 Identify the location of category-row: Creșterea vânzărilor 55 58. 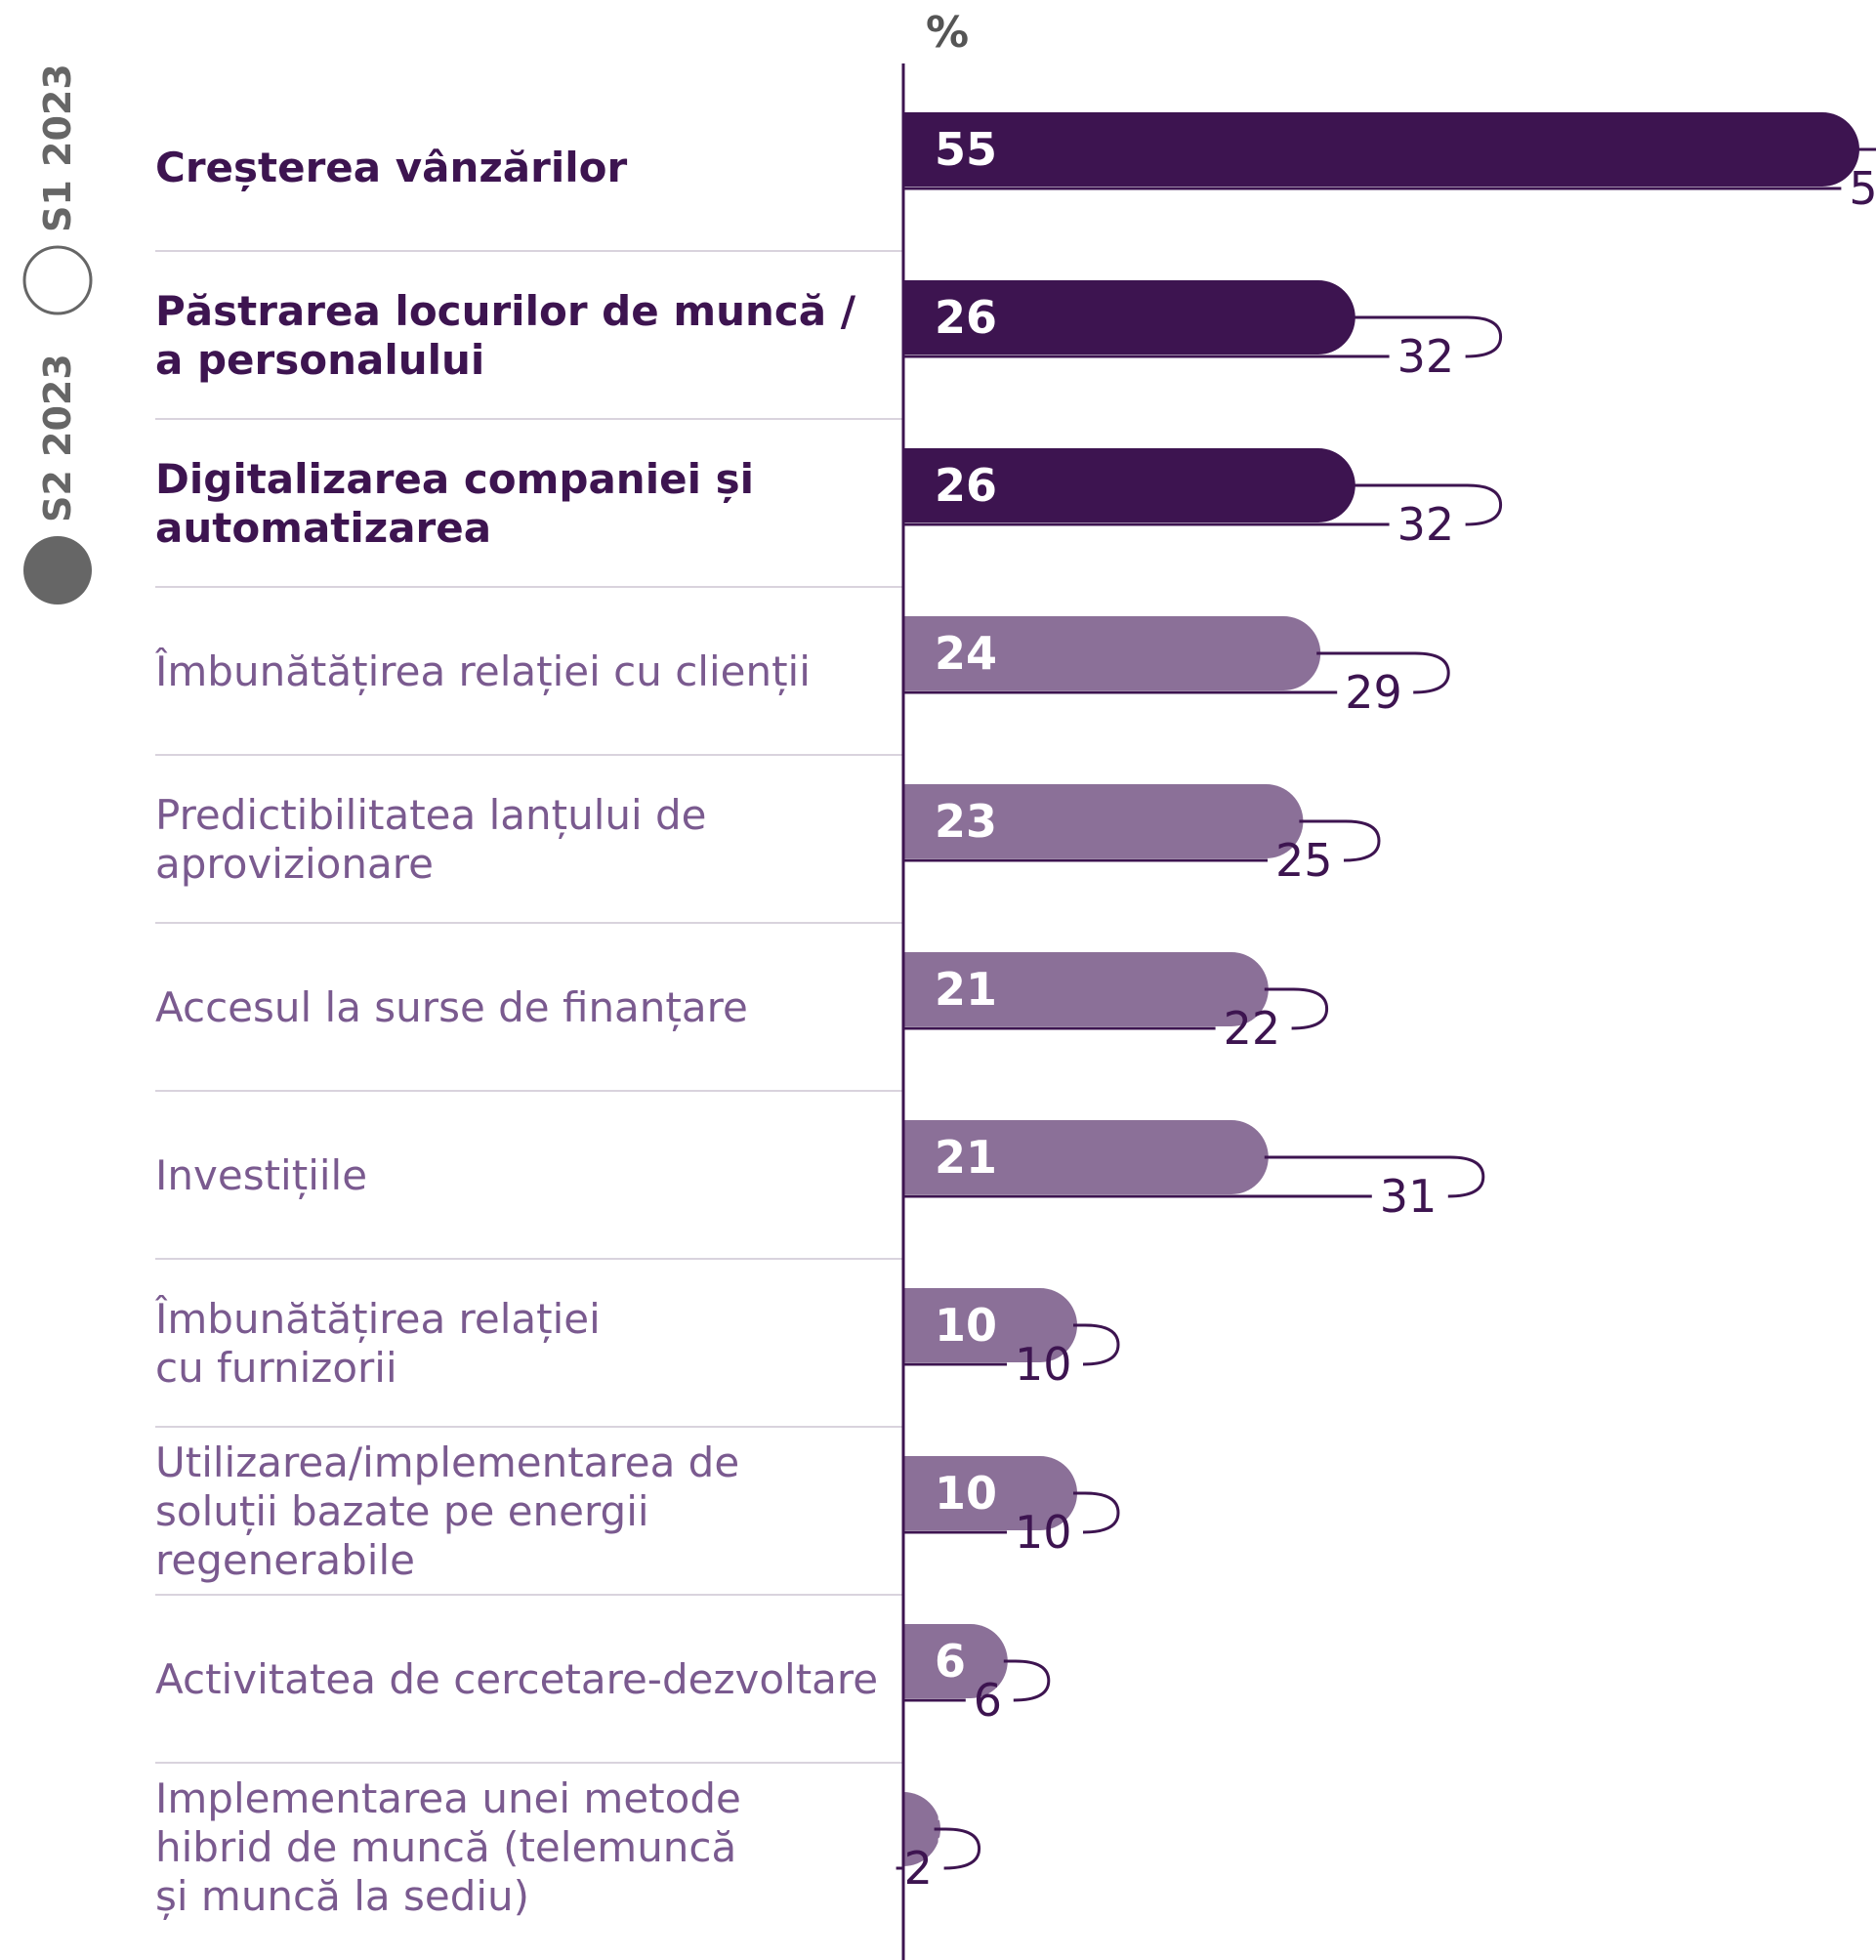
(1016, 163).